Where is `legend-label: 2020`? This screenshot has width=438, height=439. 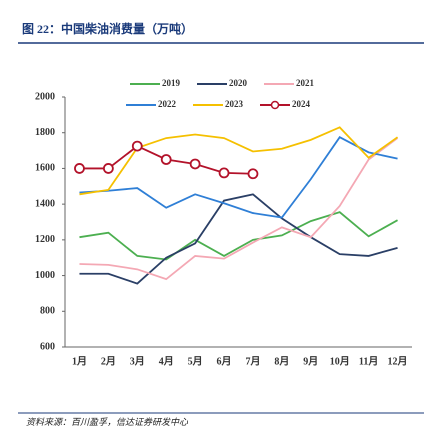 legend-label: 2020 is located at coordinates (238, 83).